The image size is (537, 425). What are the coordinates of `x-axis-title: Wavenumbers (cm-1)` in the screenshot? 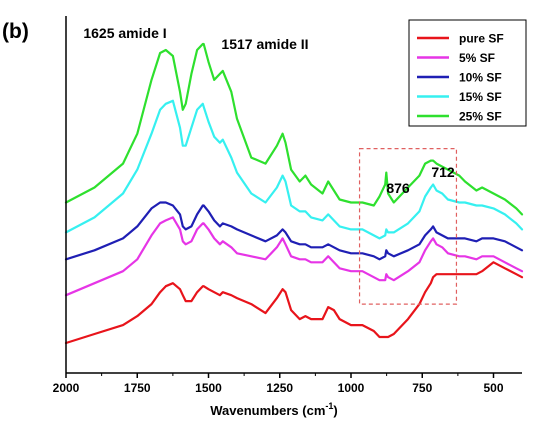 It's located at (273, 409).